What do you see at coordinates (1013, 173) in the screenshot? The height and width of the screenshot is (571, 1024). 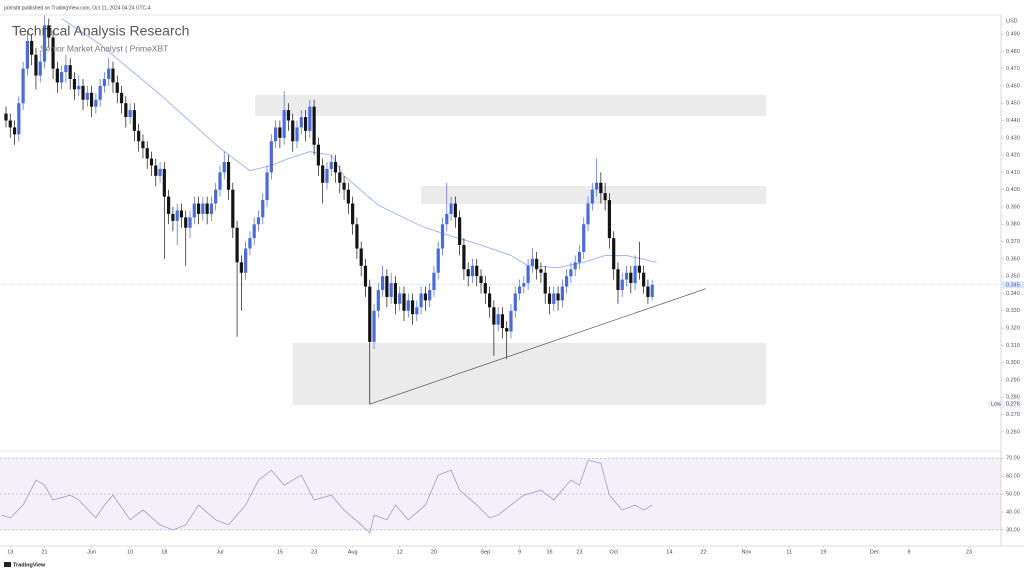 I see `y-tick-label: 0.410` at bounding box center [1013, 173].